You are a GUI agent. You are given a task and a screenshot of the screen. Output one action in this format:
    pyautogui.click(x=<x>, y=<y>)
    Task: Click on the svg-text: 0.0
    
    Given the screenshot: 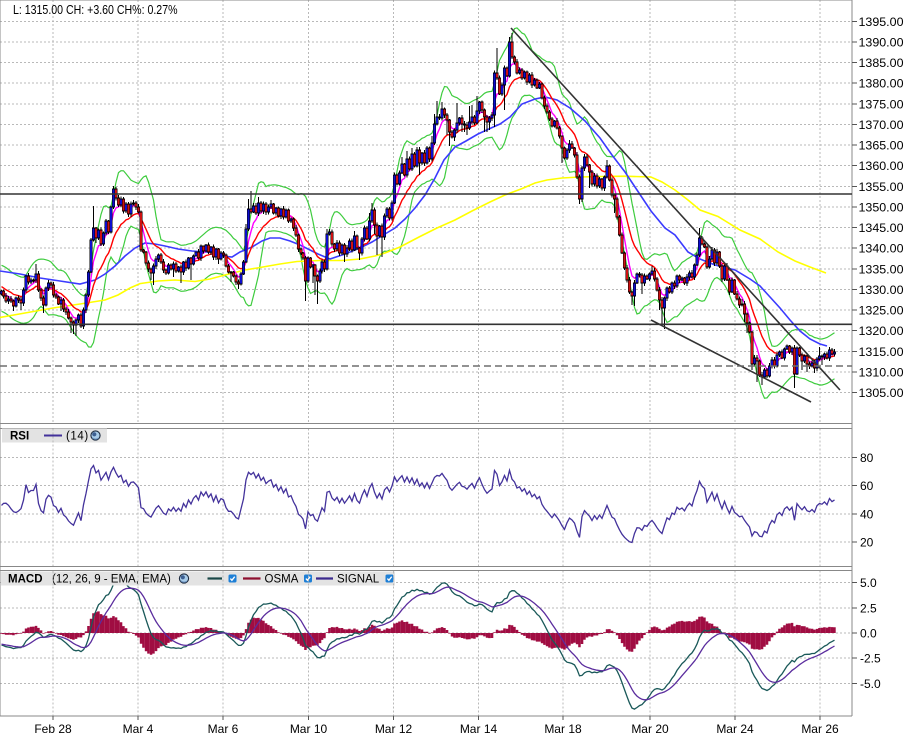 What is the action you would take?
    pyautogui.click(x=868, y=634)
    